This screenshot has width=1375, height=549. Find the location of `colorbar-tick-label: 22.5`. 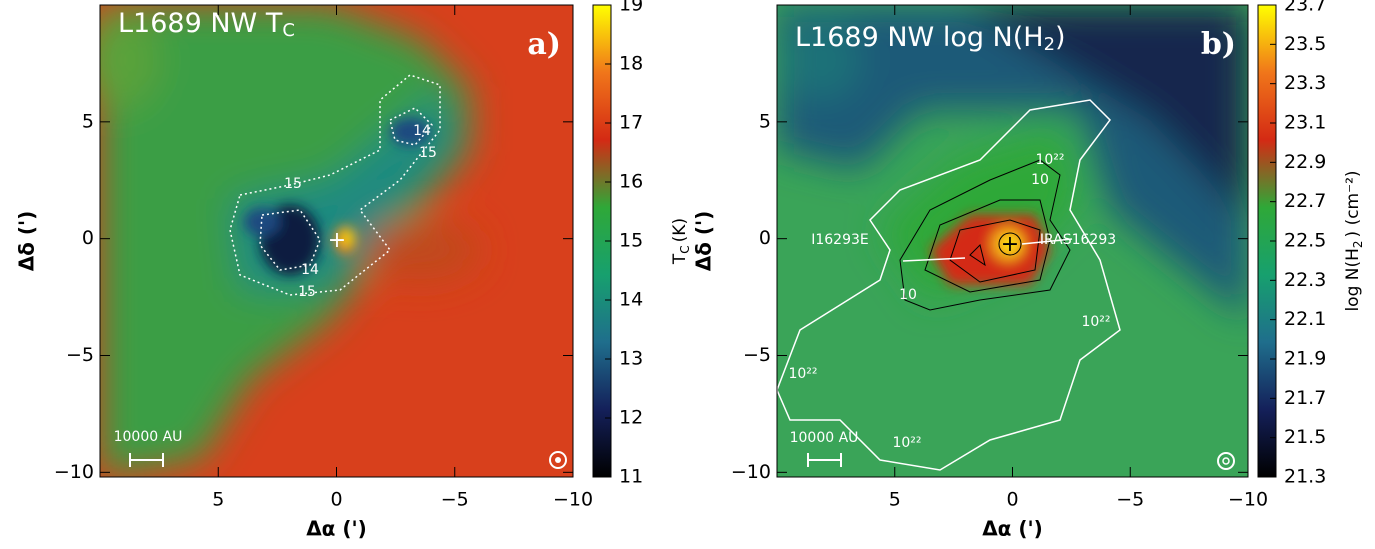

colorbar-tick-label: 22.5 is located at coordinates (1305, 241).